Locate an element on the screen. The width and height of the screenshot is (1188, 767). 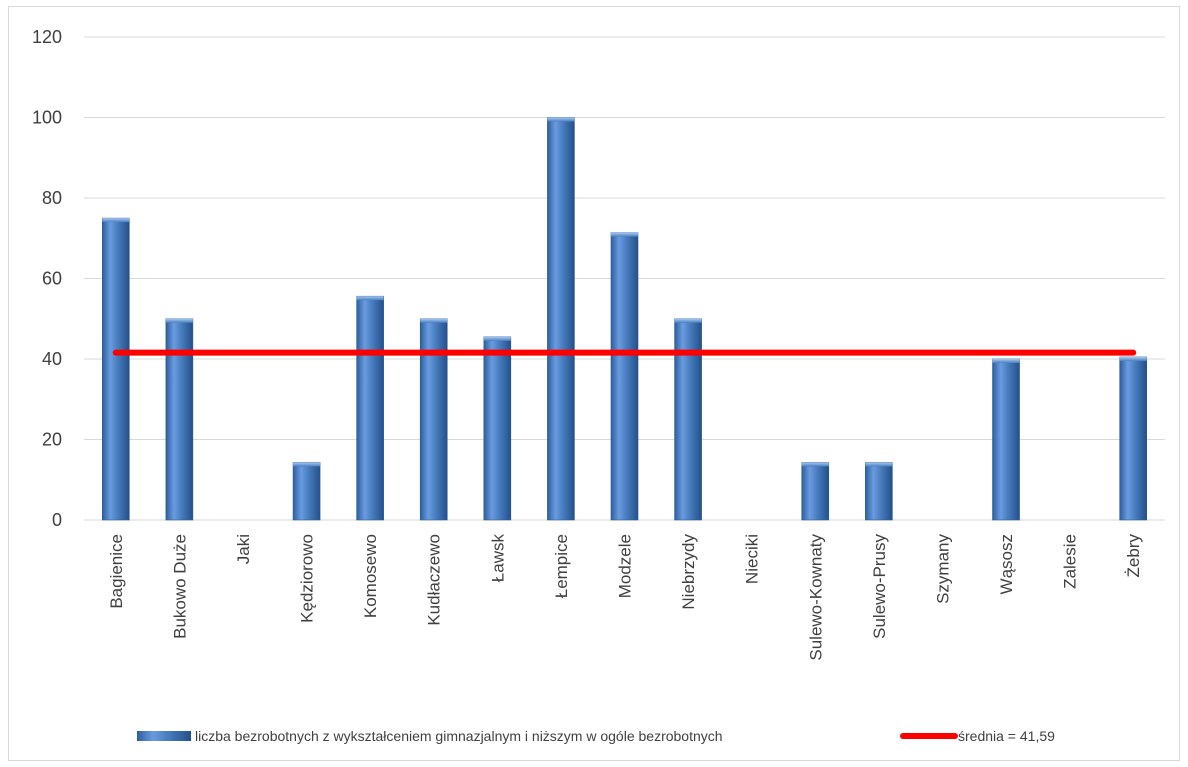
y-axis-ticks: 0 20 40 60 80 100 120 is located at coordinates (47, 278).